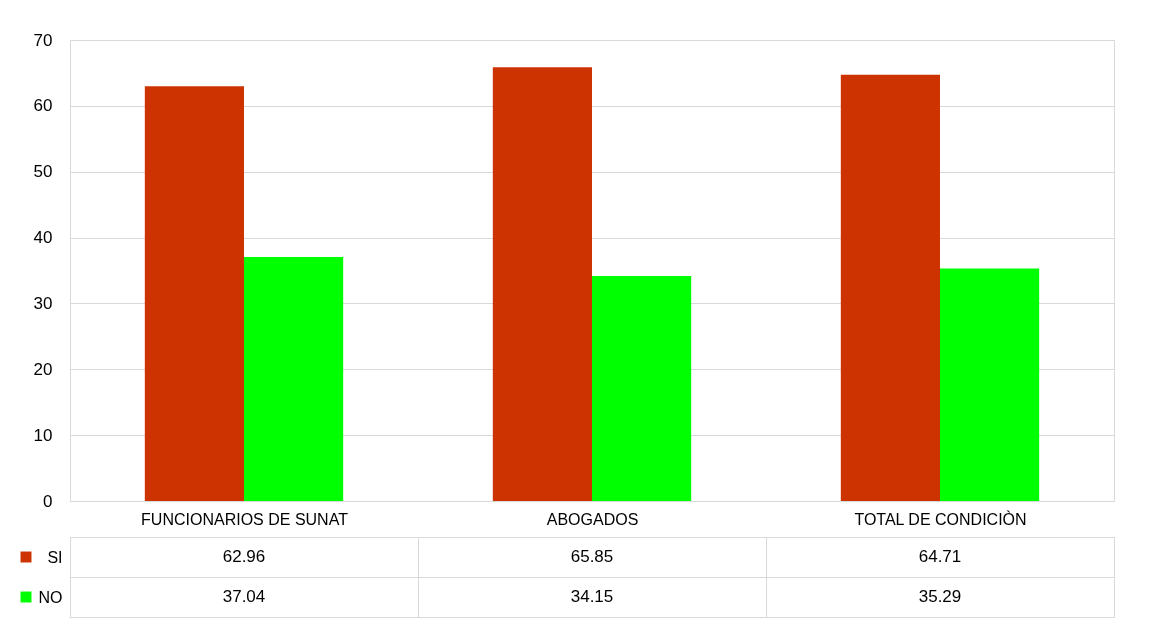 Image resolution: width=1174 pixels, height=621 pixels. I want to click on y-tick-label: 0, so click(48, 501).